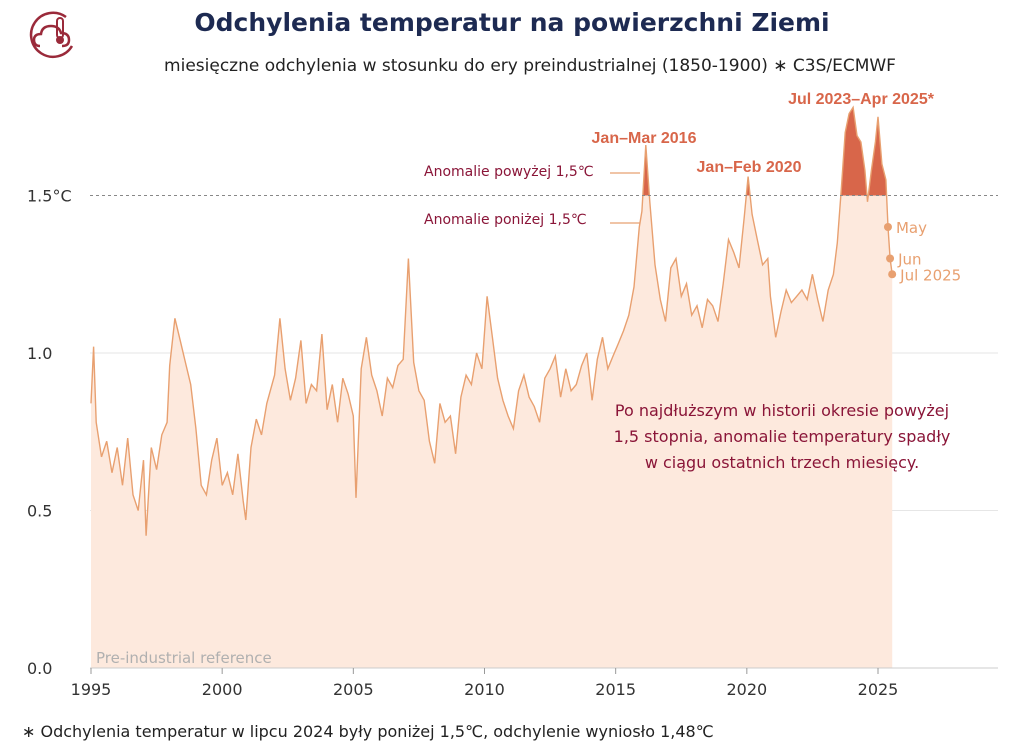 The height and width of the screenshot is (754, 1024). What do you see at coordinates (184, 658) in the screenshot?
I see `reference-label: Pre-industrial reference` at bounding box center [184, 658].